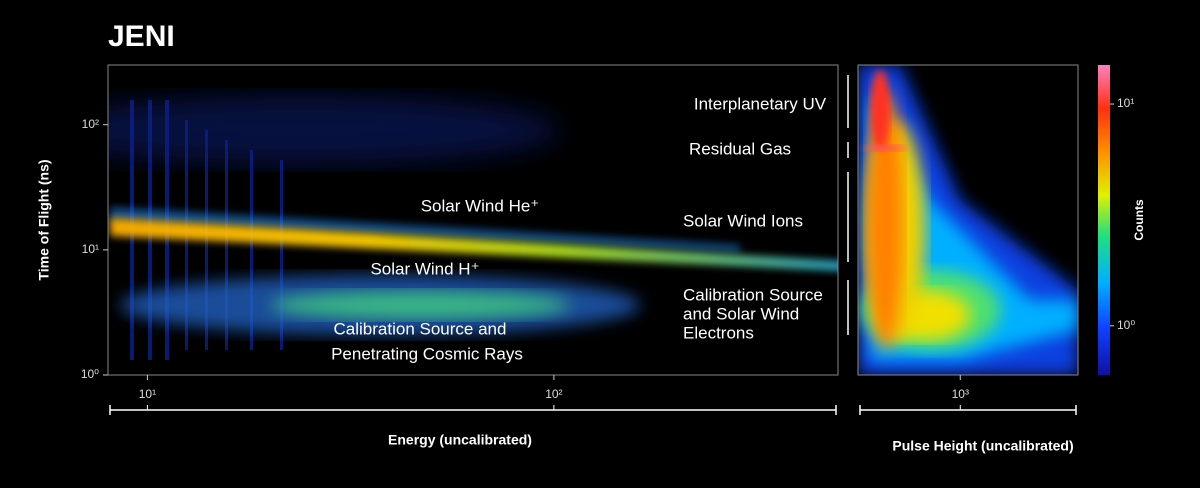 This screenshot has height=488, width=1200. I want to click on annotation: and Solar Wind, so click(741, 313).